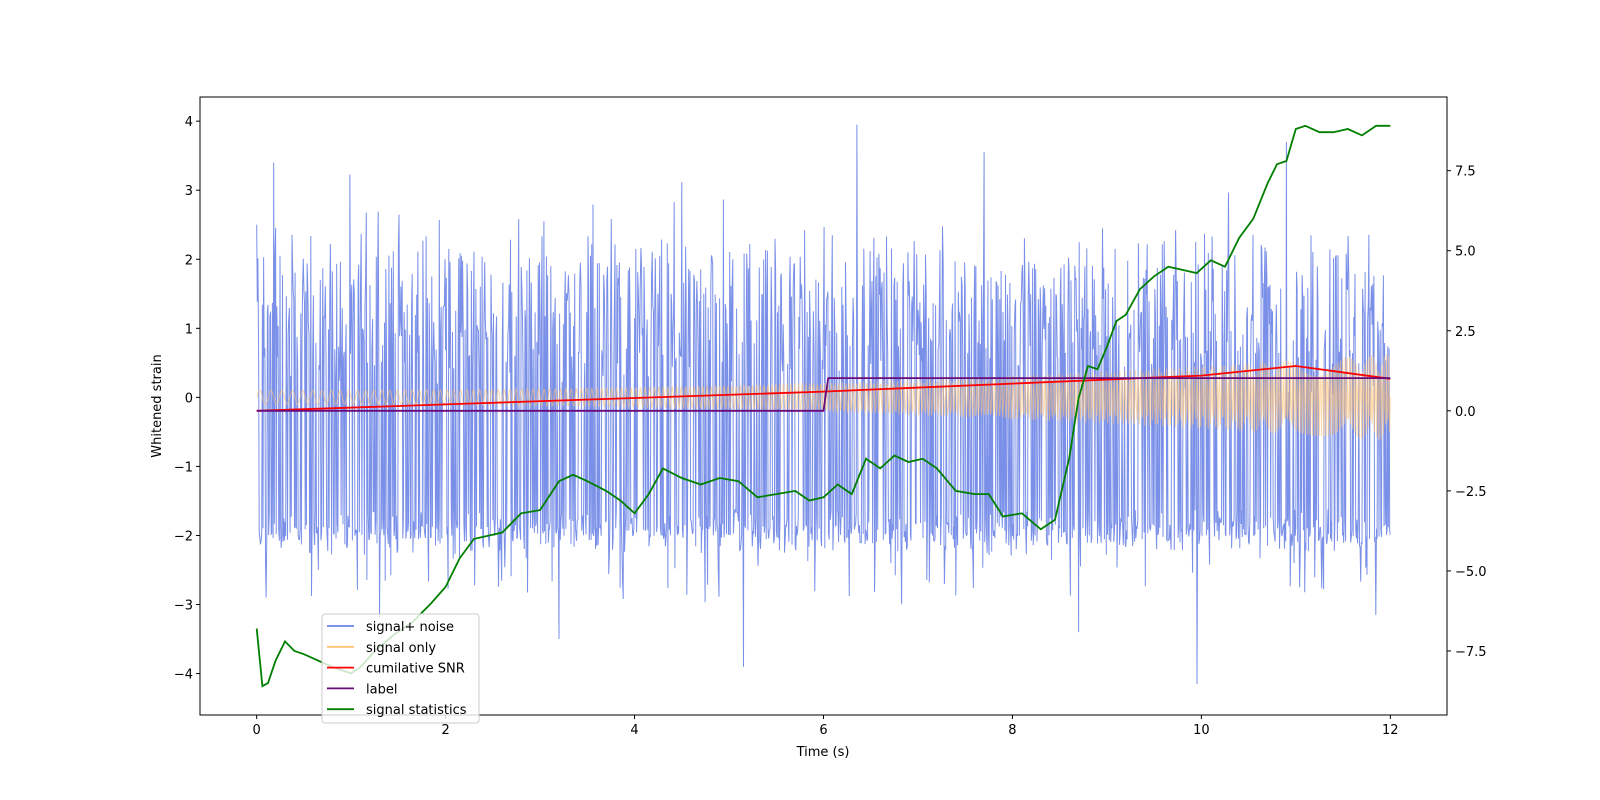  Describe the element at coordinates (183, 675) in the screenshot. I see `y-tick-label: −4` at that location.